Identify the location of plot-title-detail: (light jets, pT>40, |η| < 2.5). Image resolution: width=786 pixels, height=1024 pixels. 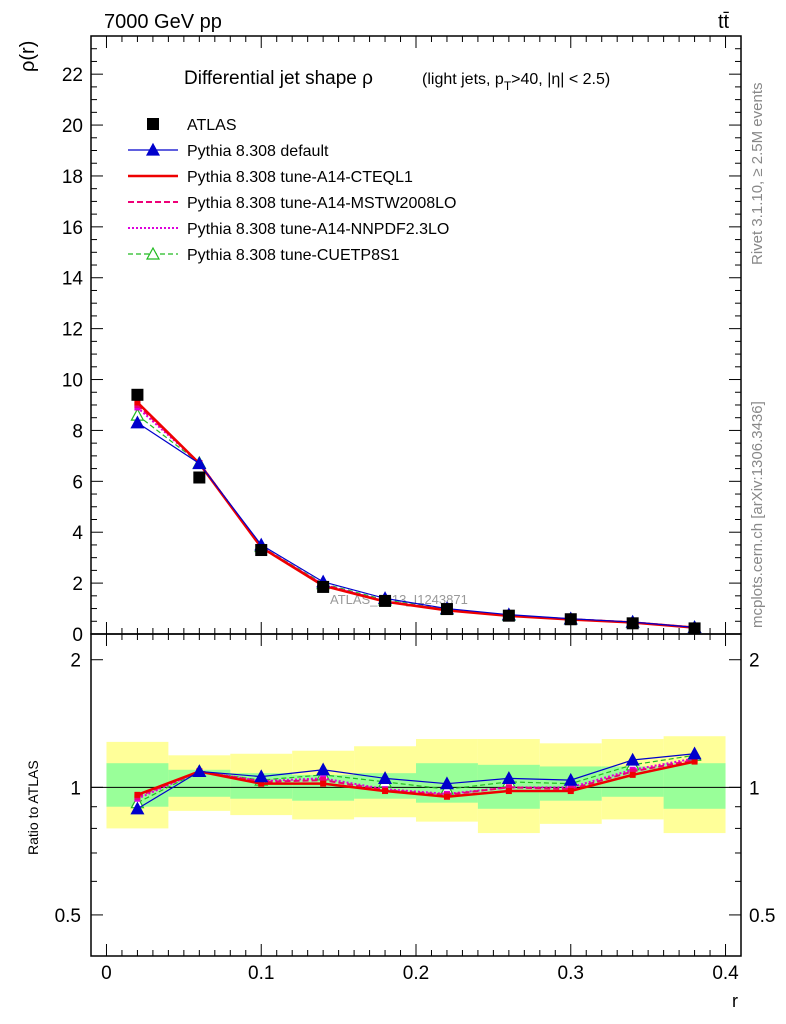
(516, 82).